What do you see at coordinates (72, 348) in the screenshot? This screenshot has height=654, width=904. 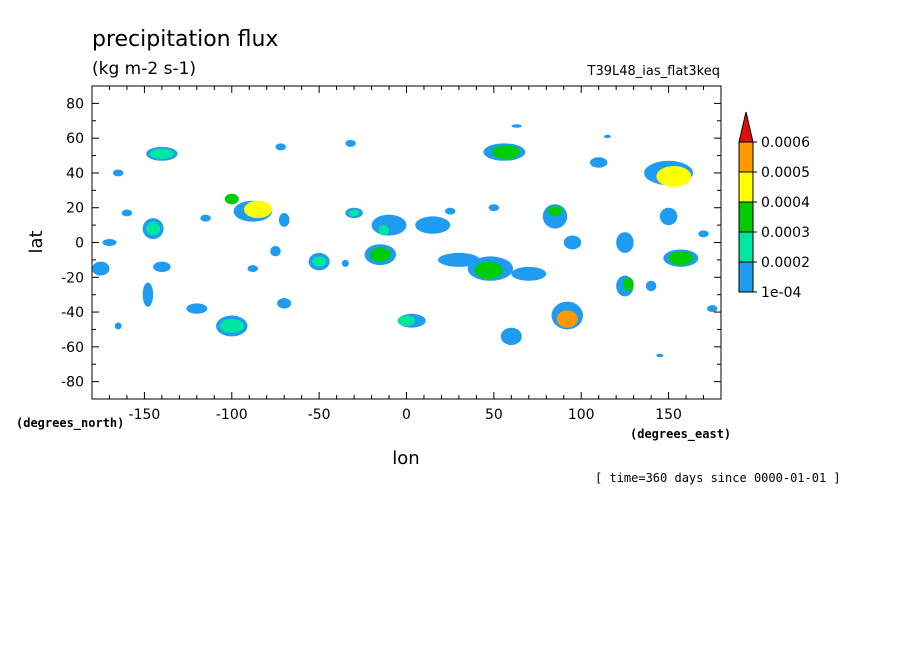 I see `y-tick-label: -60` at bounding box center [72, 348].